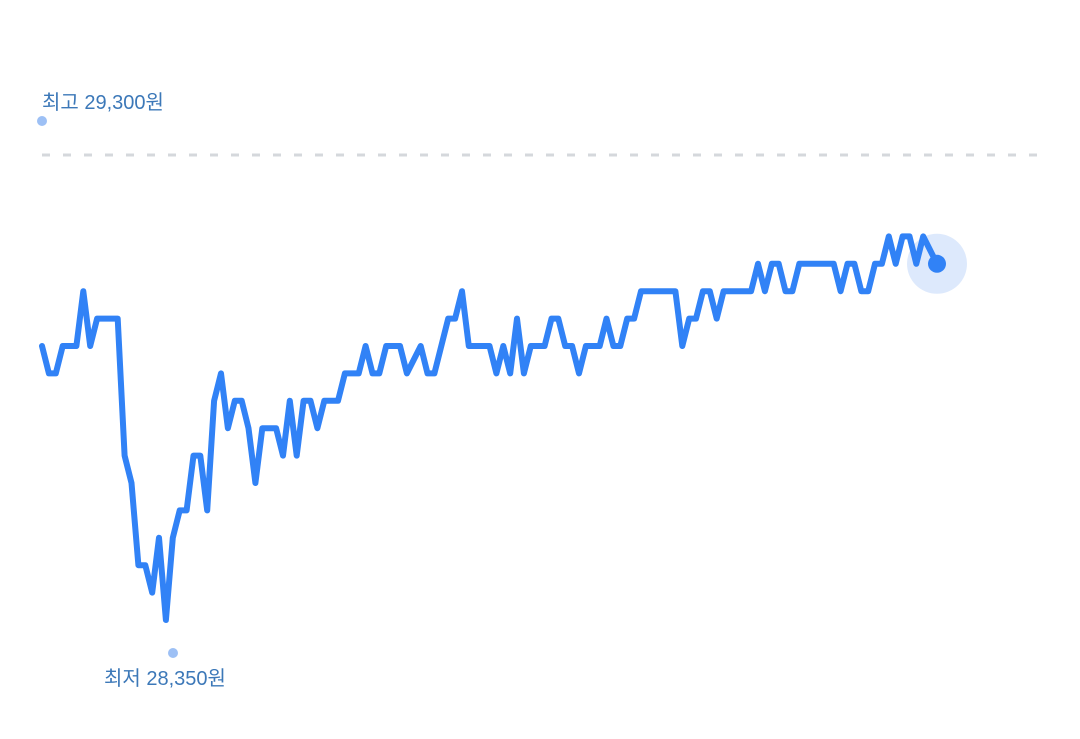 This screenshot has height=739, width=1080. I want to click on max-price-label: 최고 29,300원, so click(103, 103).